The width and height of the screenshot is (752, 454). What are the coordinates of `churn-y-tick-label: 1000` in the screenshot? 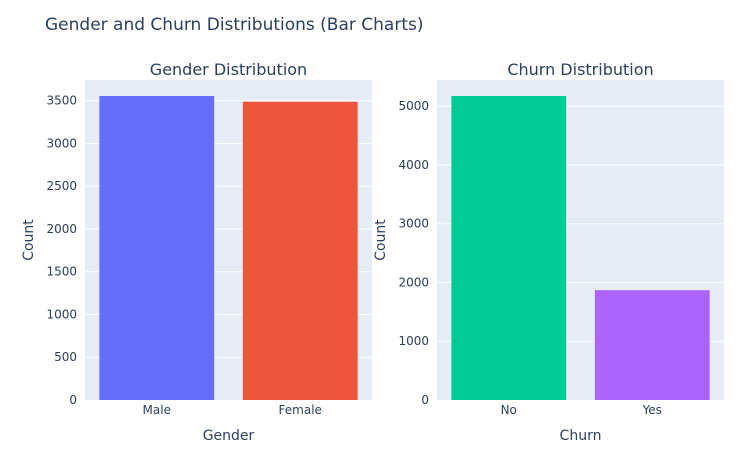 It's located at (413, 341).